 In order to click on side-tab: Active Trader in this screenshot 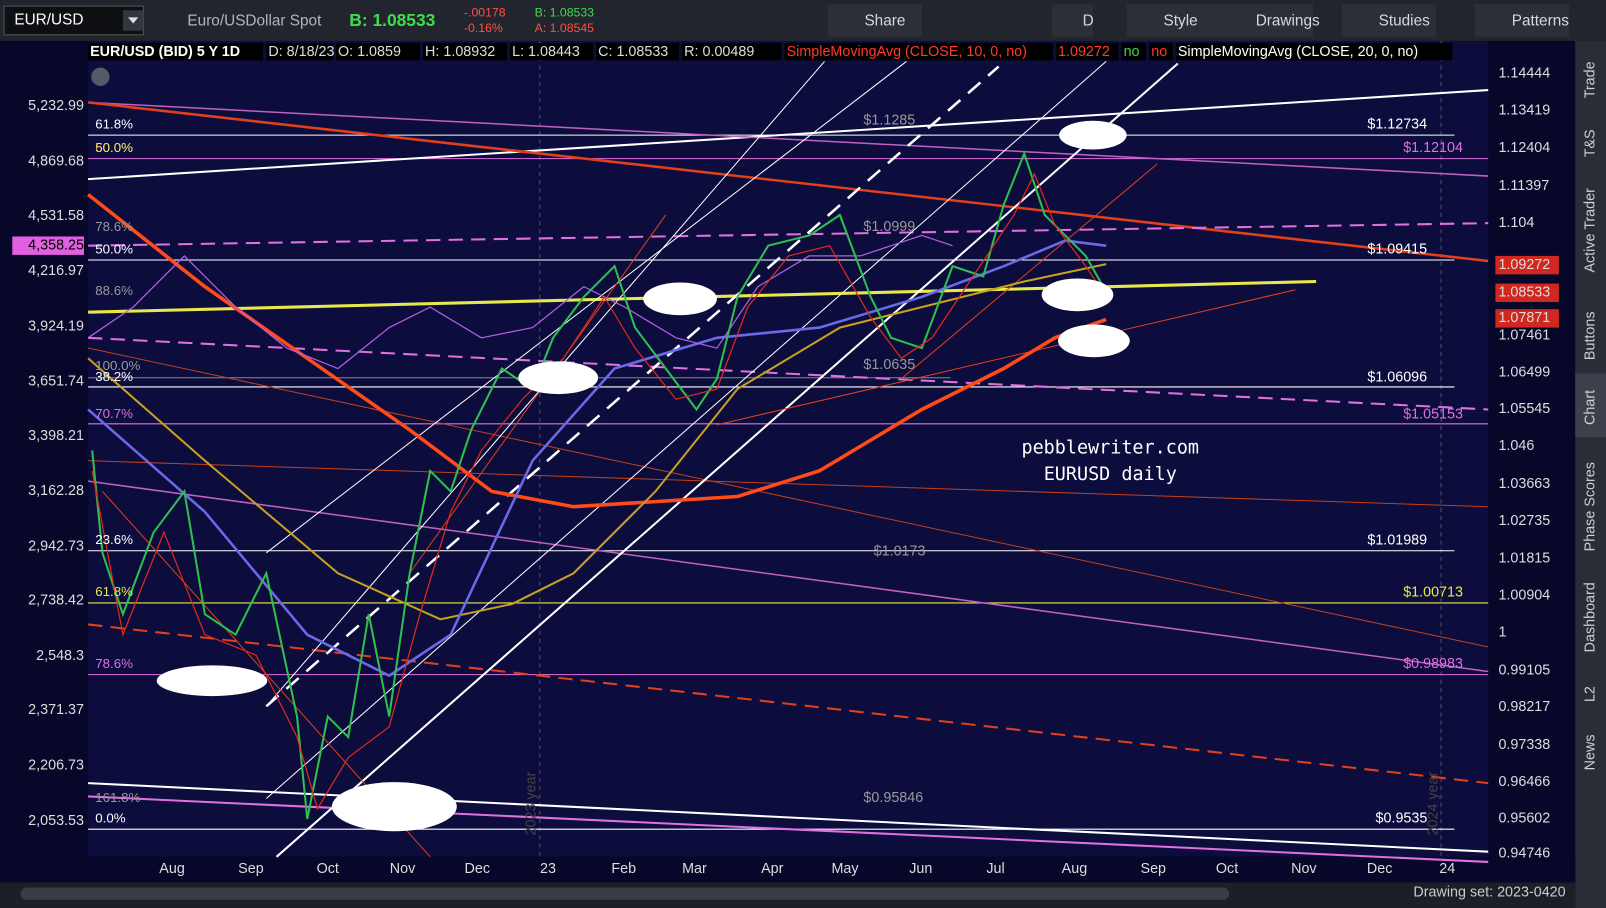, I will do `click(1590, 230)`.